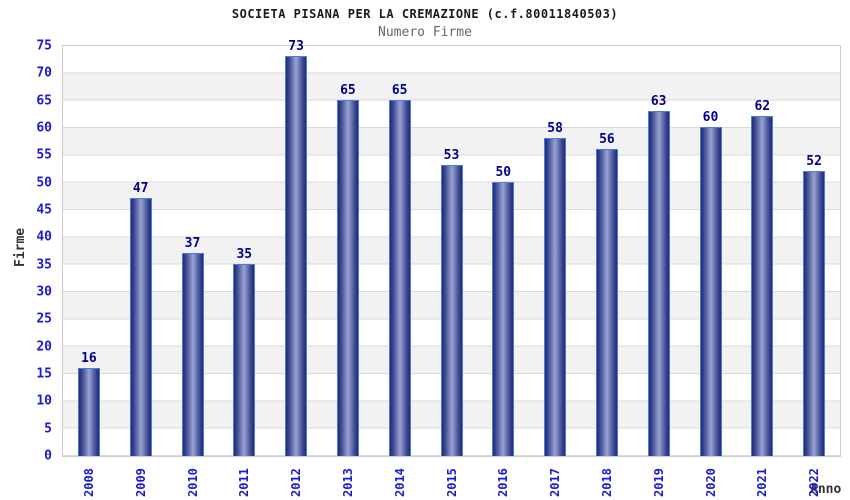  I want to click on y-tick-label: 70, so click(44, 73).